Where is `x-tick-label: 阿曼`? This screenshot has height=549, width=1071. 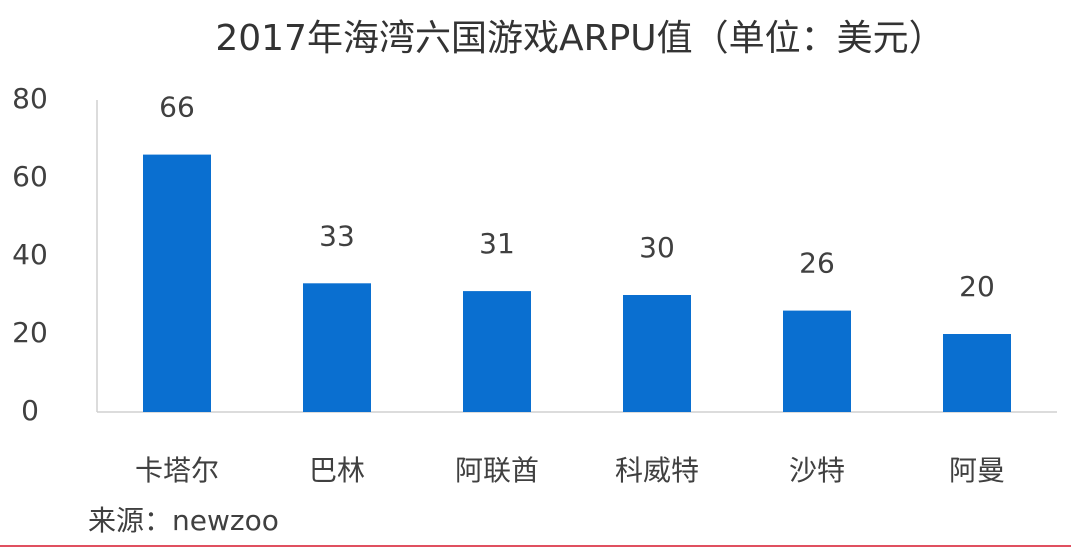 x-tick-label: 阿曼 is located at coordinates (977, 470).